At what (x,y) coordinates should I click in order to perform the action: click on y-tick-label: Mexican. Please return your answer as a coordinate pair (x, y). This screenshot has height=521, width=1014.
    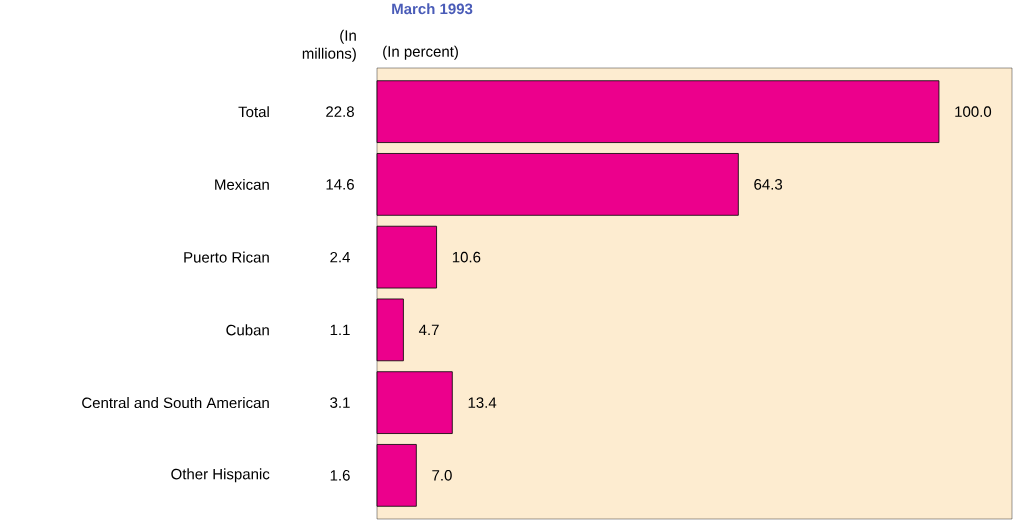
    Looking at the image, I should click on (242, 184).